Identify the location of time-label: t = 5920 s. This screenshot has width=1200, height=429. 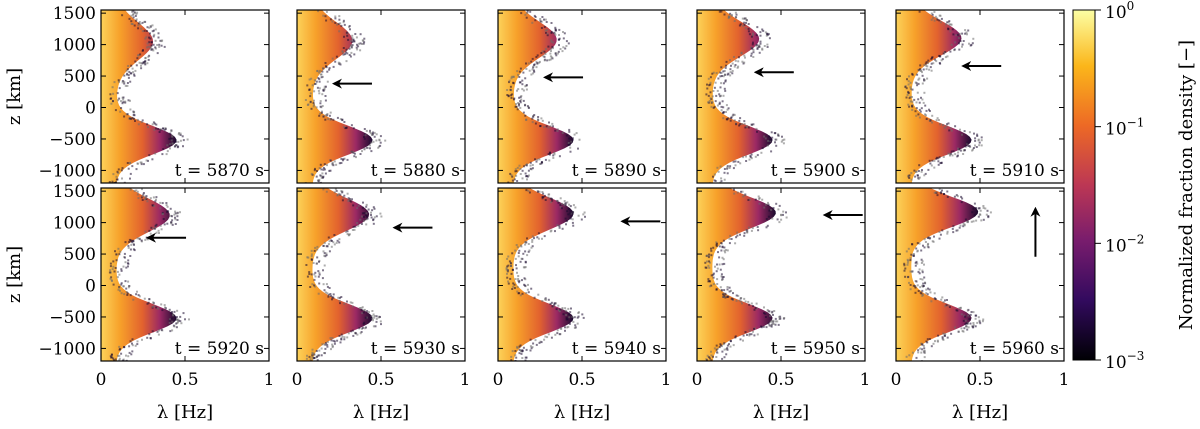
(219, 349).